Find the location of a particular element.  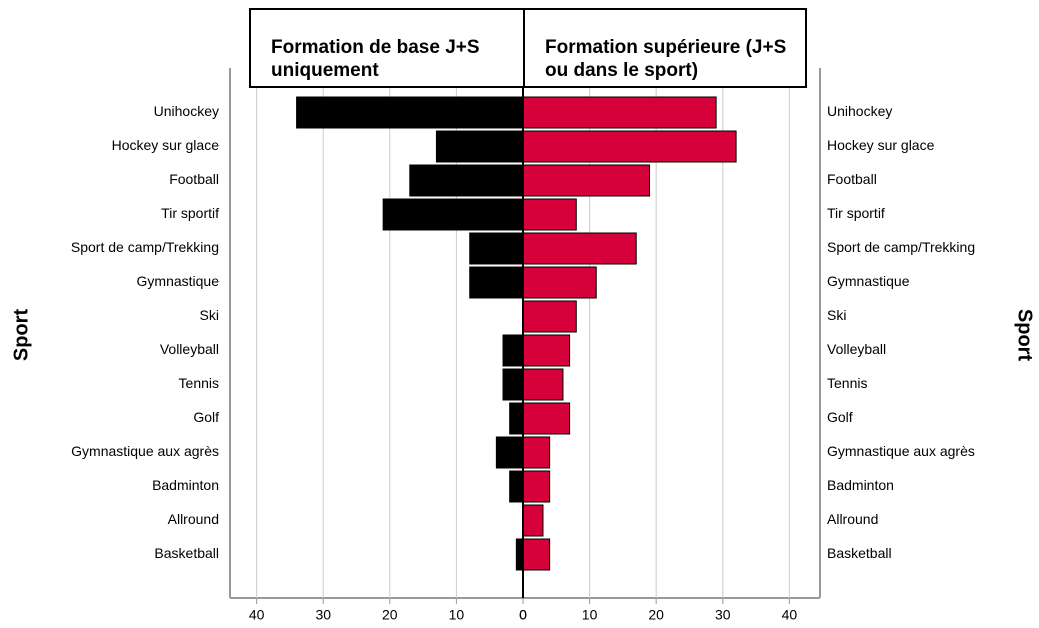

x-tick-label: 0 is located at coordinates (523, 615).